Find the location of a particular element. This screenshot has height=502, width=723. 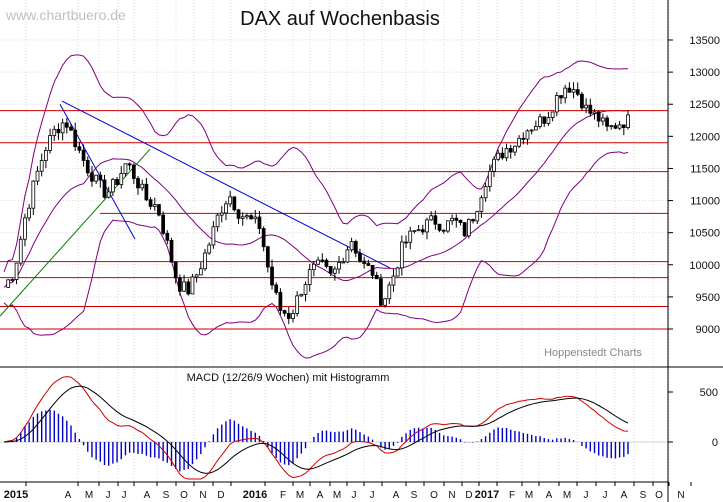

source-label: Hoppenstedt Charts is located at coordinates (593, 353).